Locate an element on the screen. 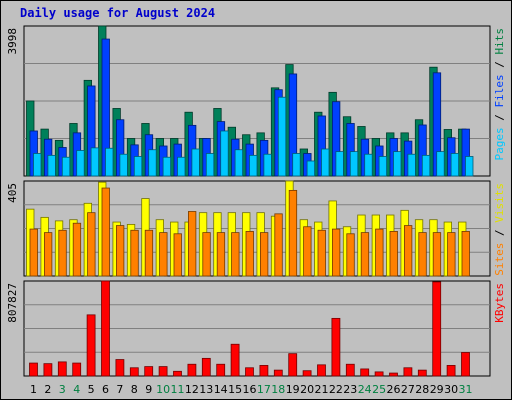 Image resolution: width=512 pixels, height=400 pixels. day-label: 7 is located at coordinates (119, 389).